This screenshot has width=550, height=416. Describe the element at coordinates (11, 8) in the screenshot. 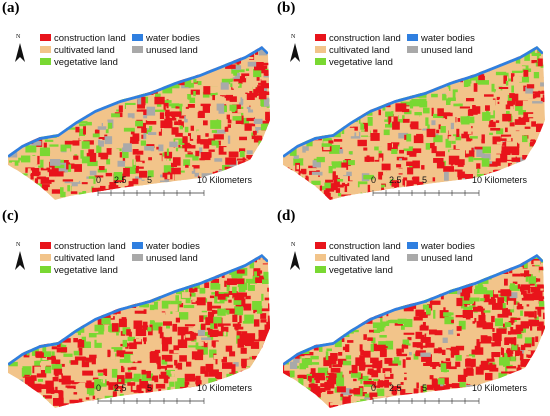

I see `panel-label: (a)` at that location.